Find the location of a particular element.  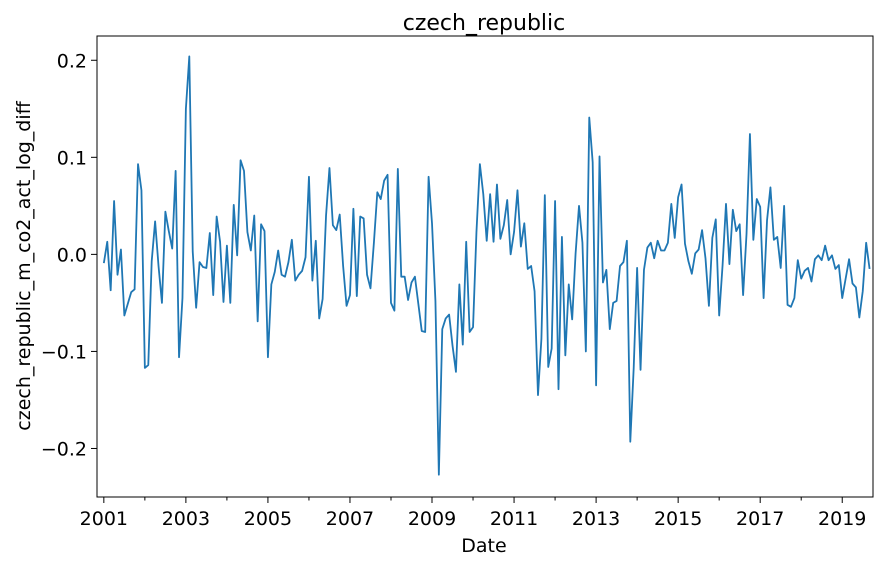

y-tick-label: −0.2 is located at coordinates (64, 449).